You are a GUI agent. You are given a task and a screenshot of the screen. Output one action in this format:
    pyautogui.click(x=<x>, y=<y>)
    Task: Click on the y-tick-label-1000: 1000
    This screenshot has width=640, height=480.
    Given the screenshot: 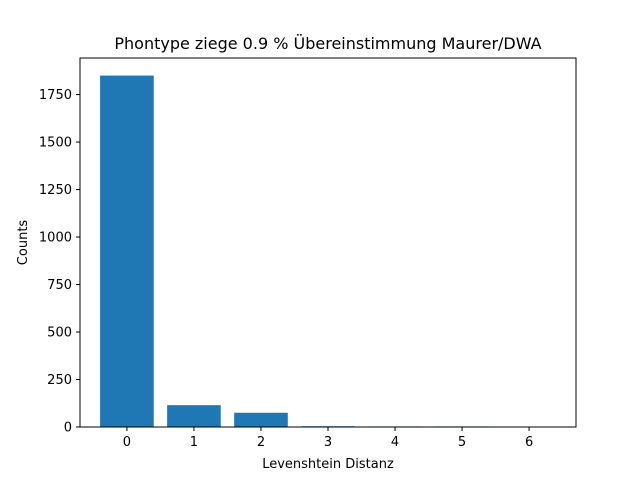 What is the action you would take?
    pyautogui.click(x=55, y=238)
    